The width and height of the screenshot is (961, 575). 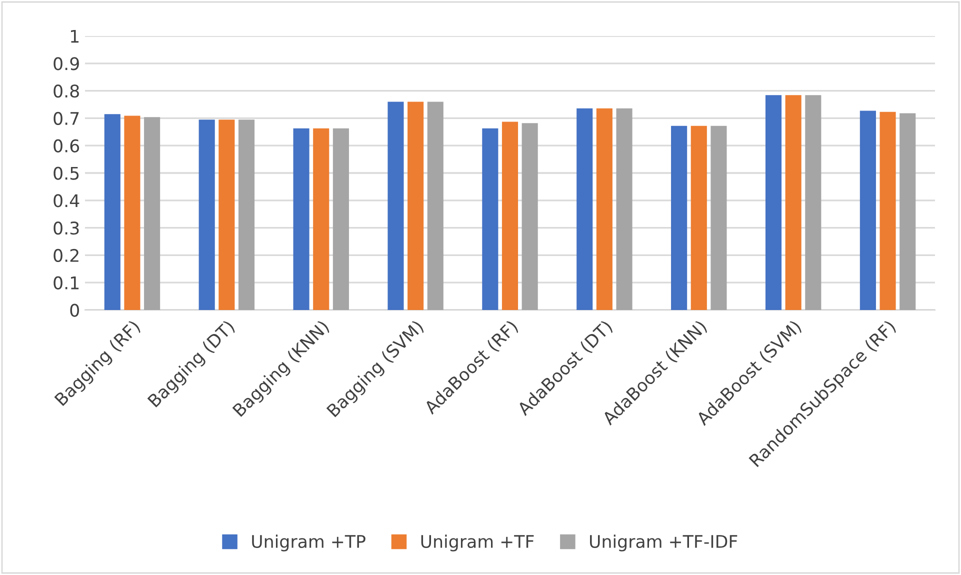 I want to click on y-tick-label: 0.1, so click(x=66, y=283).